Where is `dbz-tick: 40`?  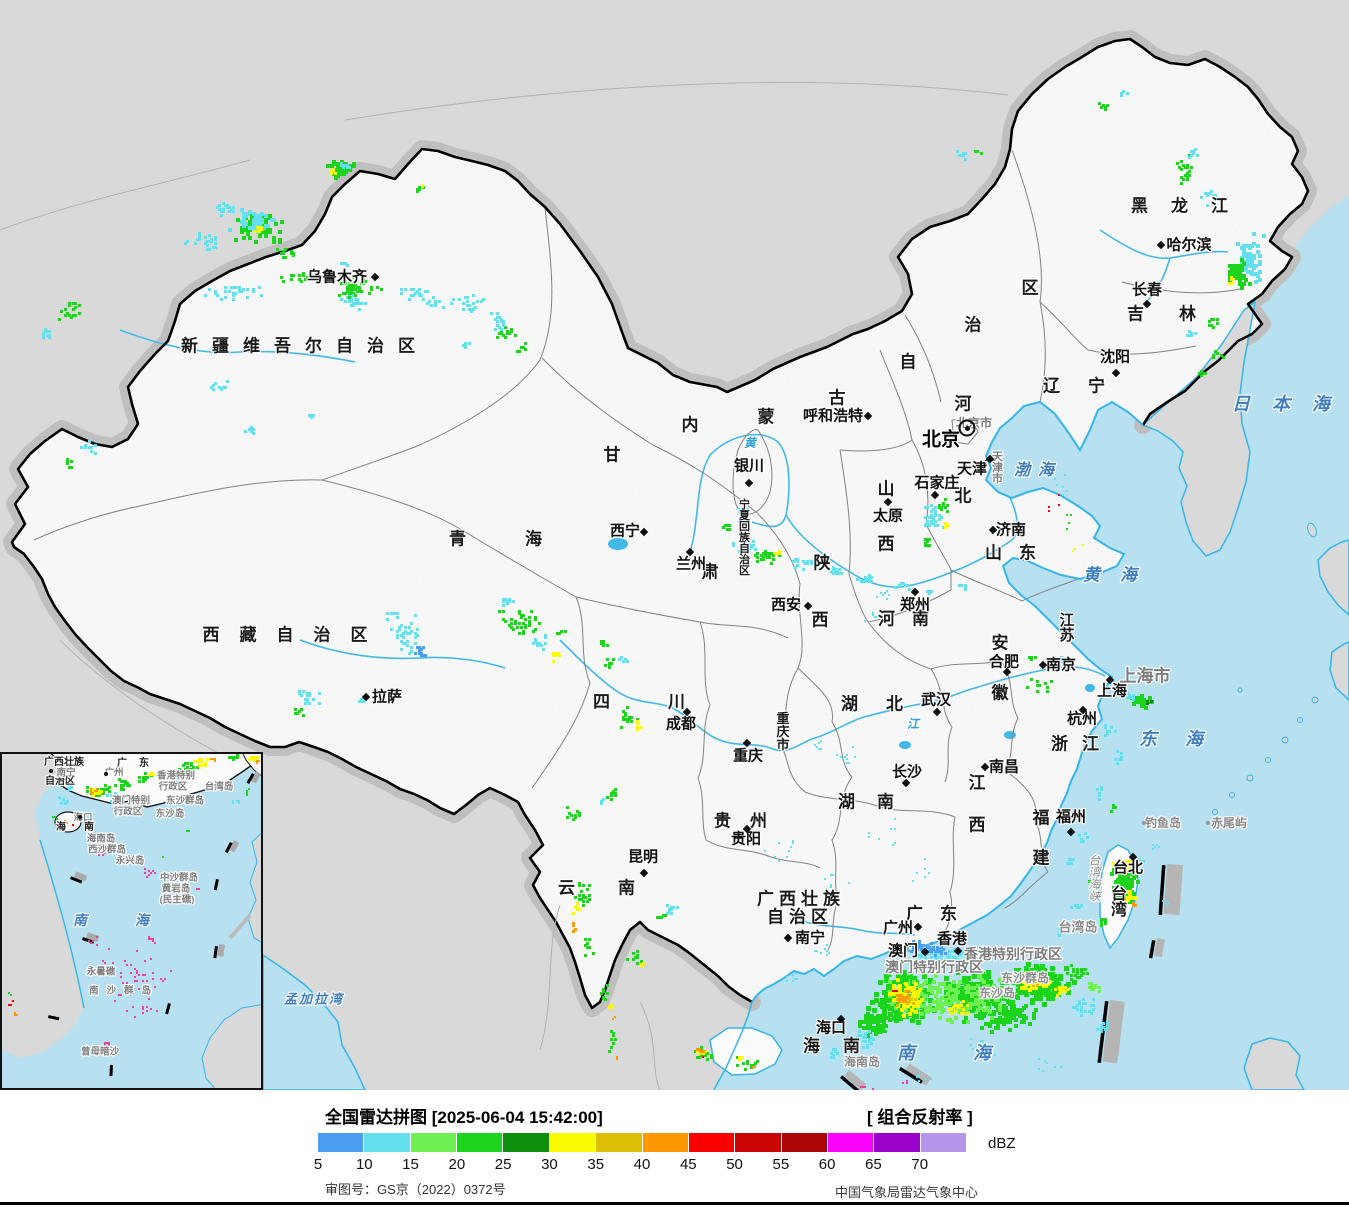
dbz-tick: 40 is located at coordinates (642, 1164).